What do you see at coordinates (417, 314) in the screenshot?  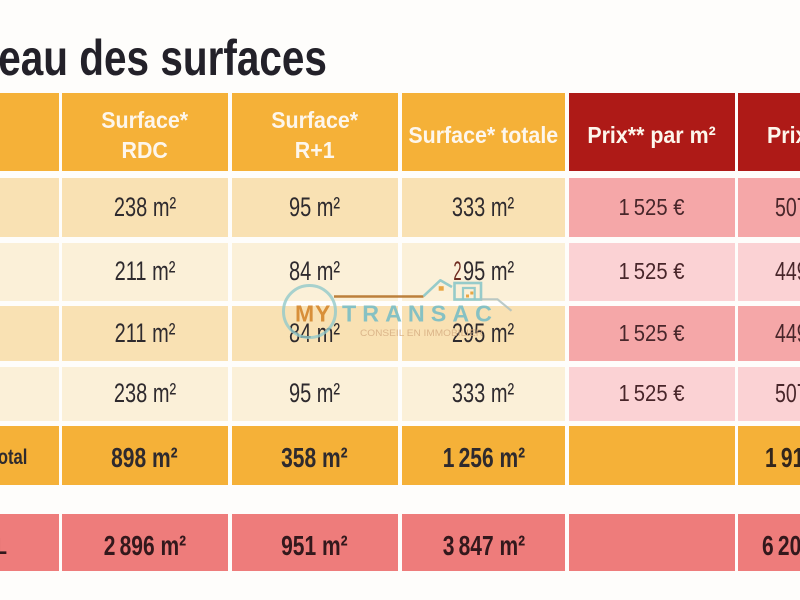 I see `svg-text: TRANSAC` at bounding box center [417, 314].